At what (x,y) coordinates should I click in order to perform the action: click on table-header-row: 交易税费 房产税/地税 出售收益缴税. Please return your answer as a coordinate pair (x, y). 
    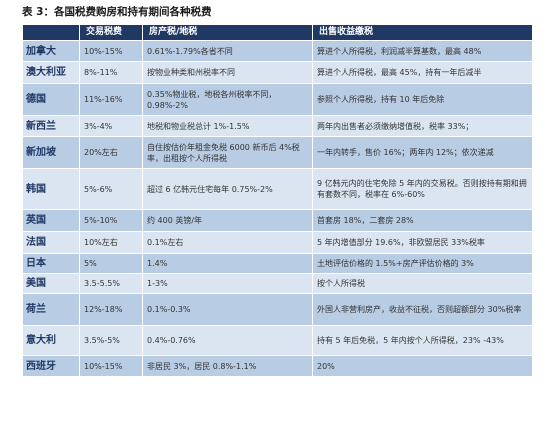
    Looking at the image, I should click on (277, 32).